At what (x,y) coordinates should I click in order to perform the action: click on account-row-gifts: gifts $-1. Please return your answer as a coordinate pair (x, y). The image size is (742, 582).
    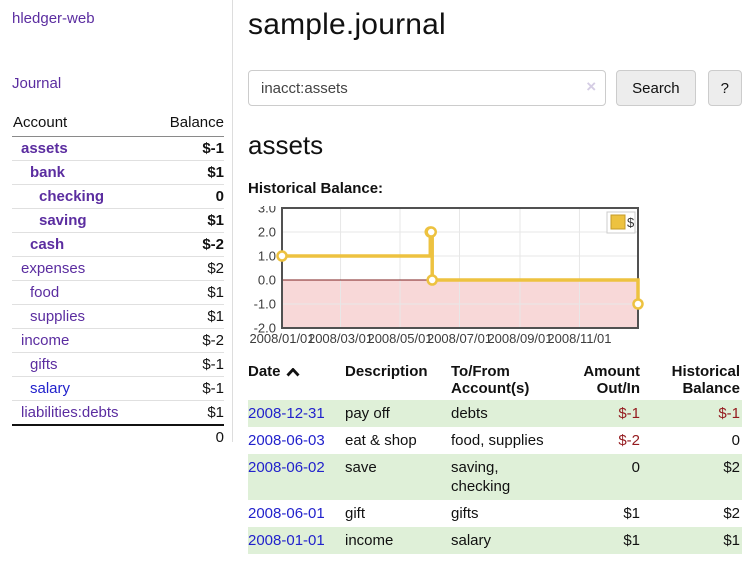
    Looking at the image, I should click on (118, 364).